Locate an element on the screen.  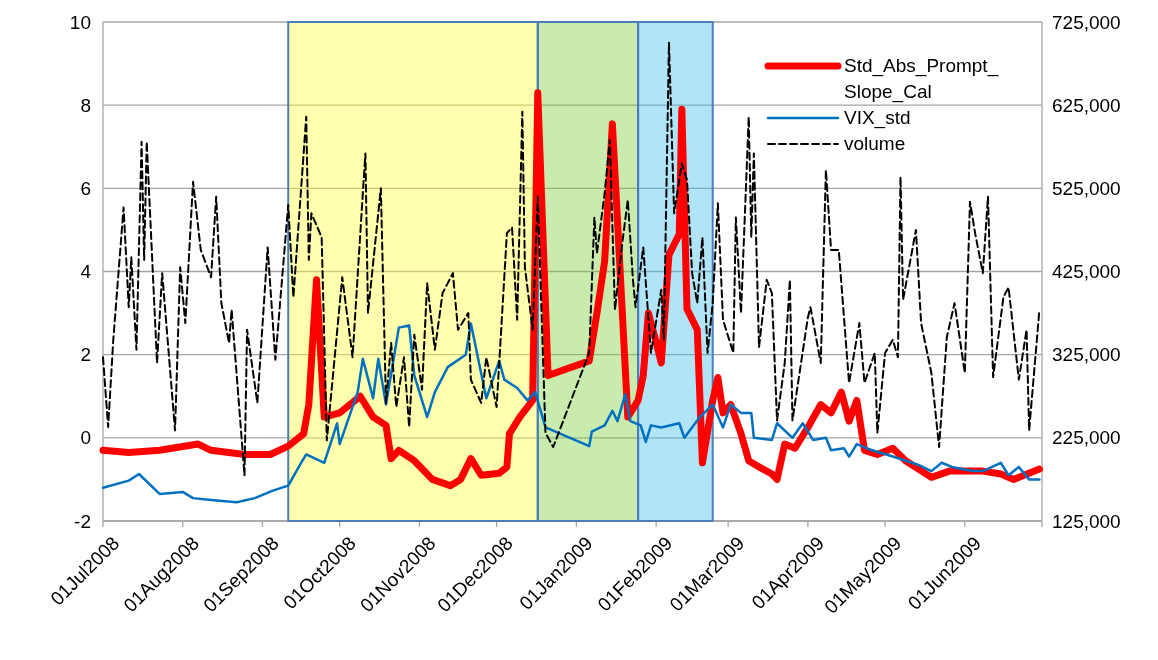
y2-tick-label: 225,000 is located at coordinates (1086, 438).